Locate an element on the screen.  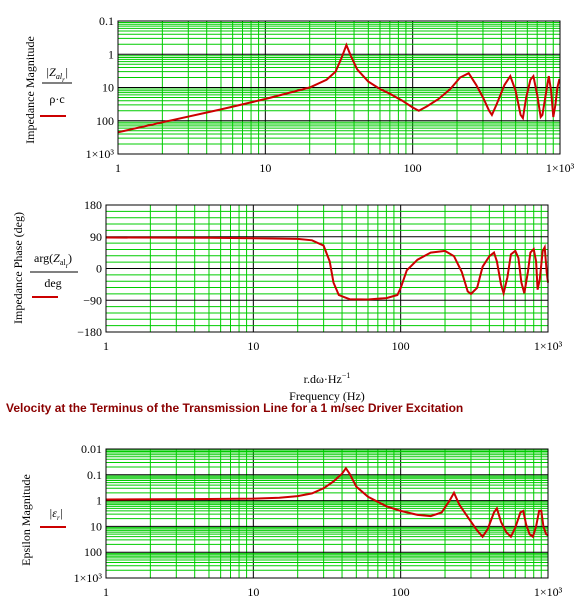
impedance-magnitude-x-ticks: 1 10 100 1×10³ is located at coordinates (345, 168).